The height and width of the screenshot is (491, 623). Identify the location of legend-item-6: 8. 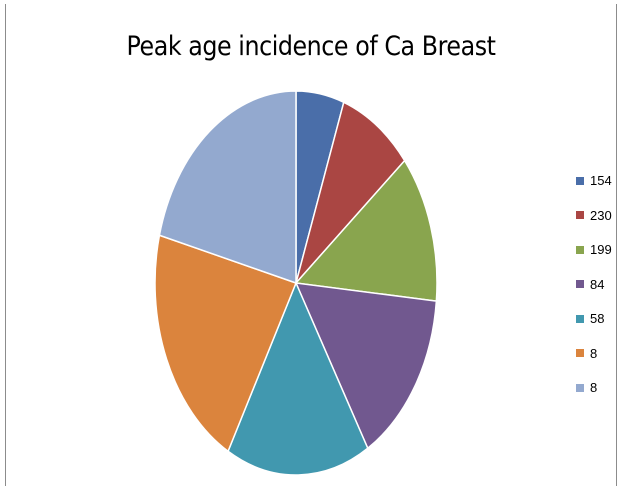
(598, 353).